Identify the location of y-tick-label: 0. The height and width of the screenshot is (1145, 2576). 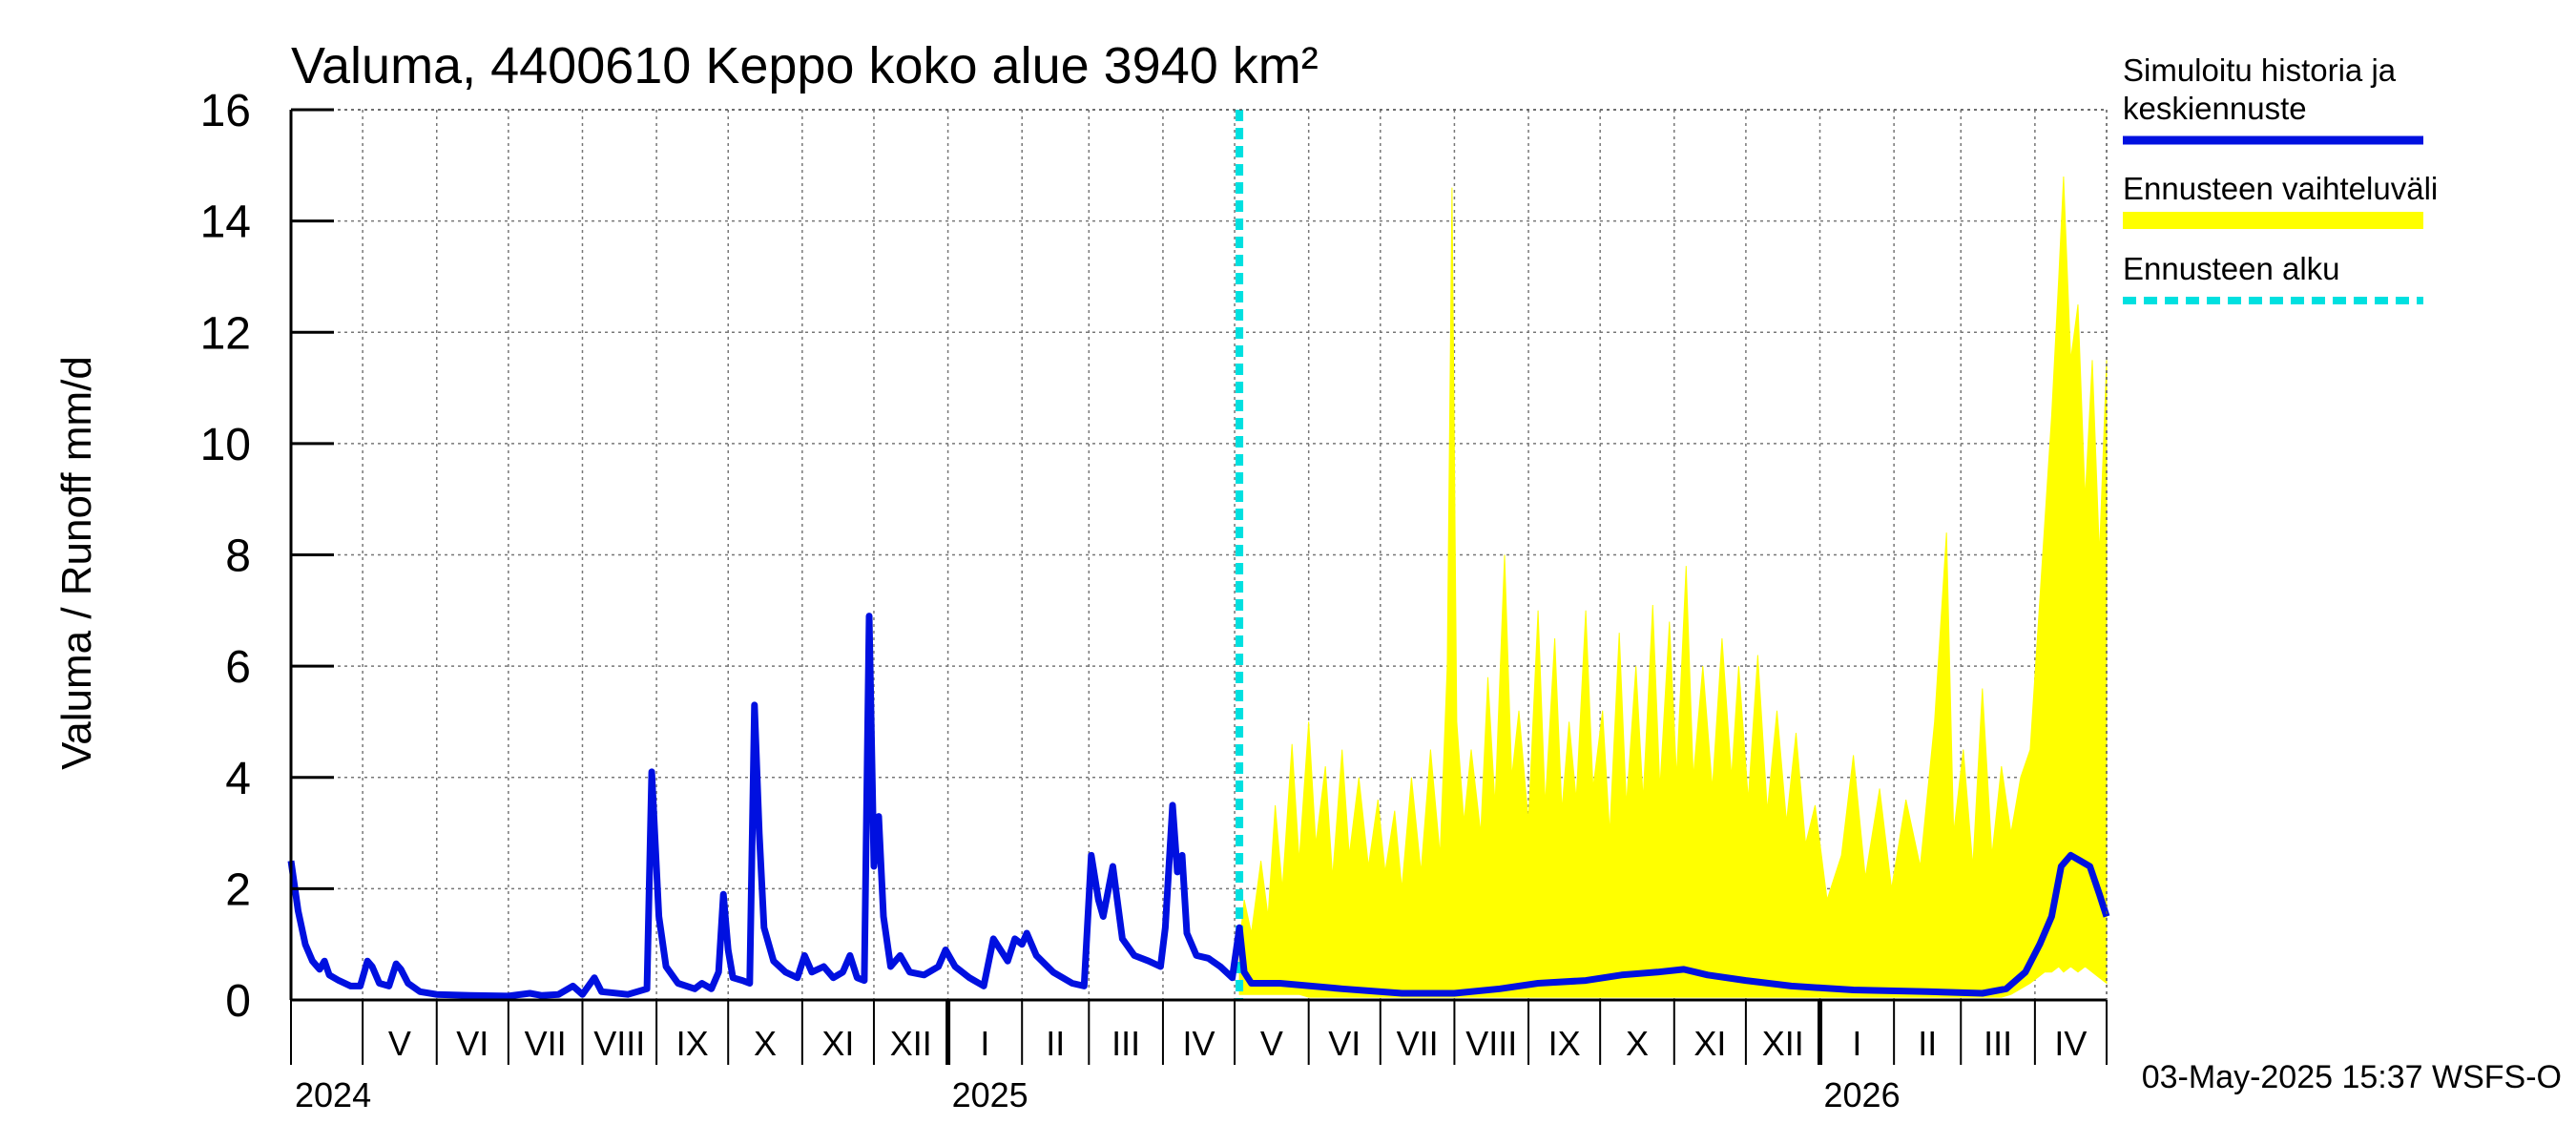
(238, 1001).